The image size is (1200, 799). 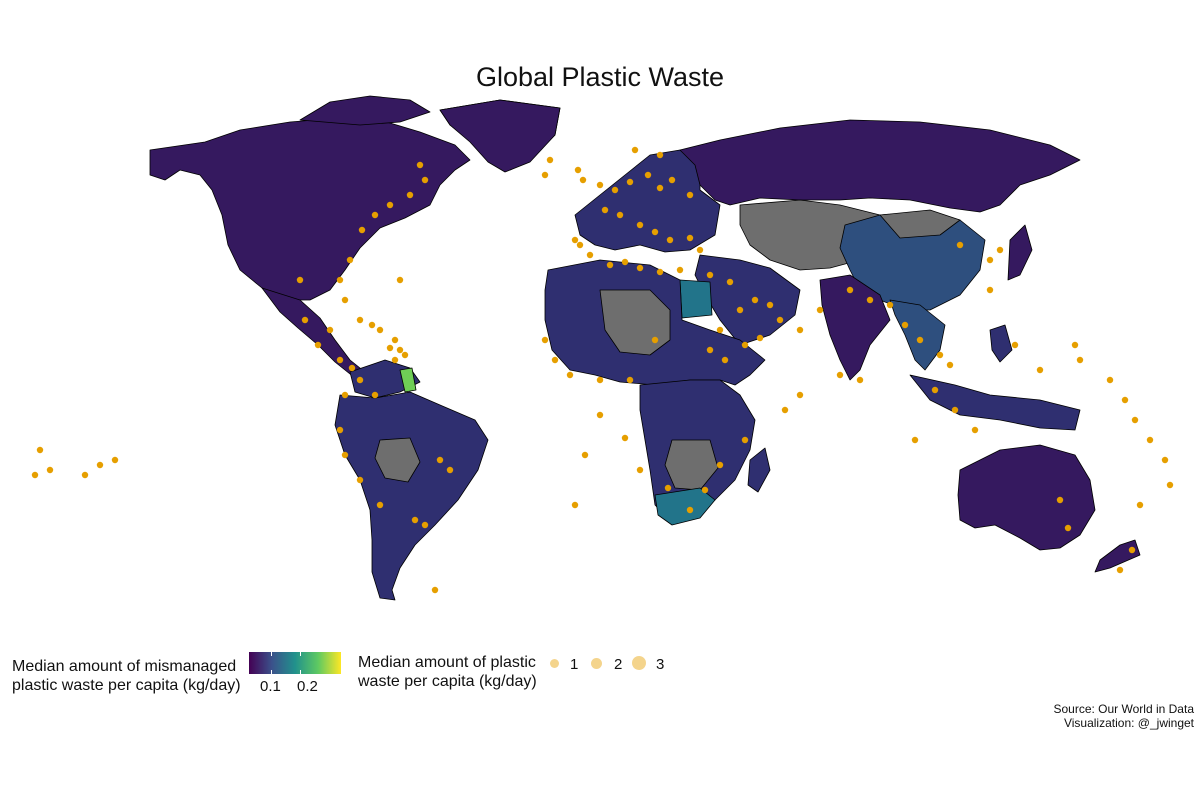 What do you see at coordinates (124, 666) in the screenshot?
I see `fill-legend-title-line1: Median amount of mismanaged` at bounding box center [124, 666].